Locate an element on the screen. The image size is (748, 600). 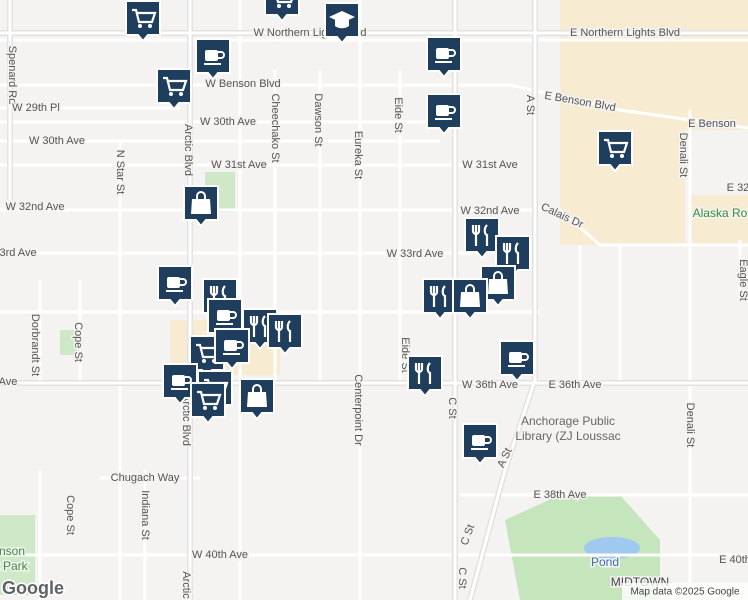
attribution: Map data ©2025 Google is located at coordinates (685, 592).